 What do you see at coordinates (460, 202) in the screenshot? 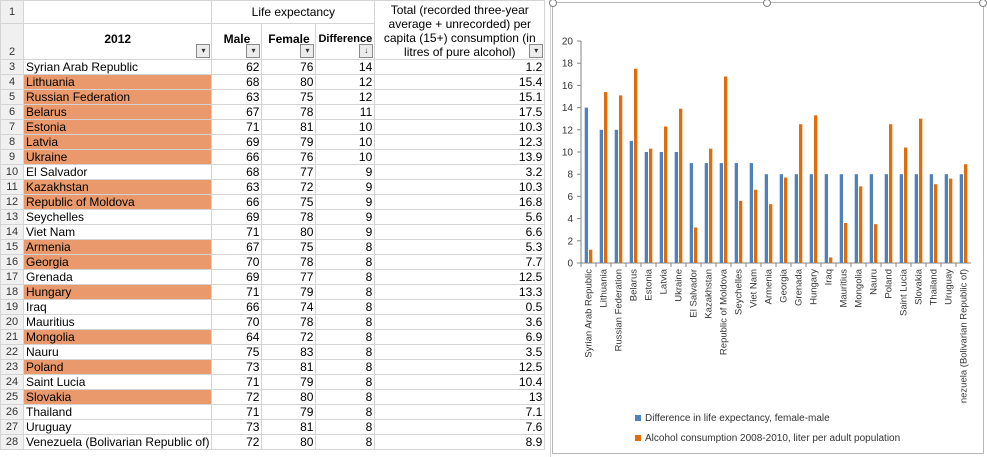
I see `alcohol-cell: 16.8` at bounding box center [460, 202].